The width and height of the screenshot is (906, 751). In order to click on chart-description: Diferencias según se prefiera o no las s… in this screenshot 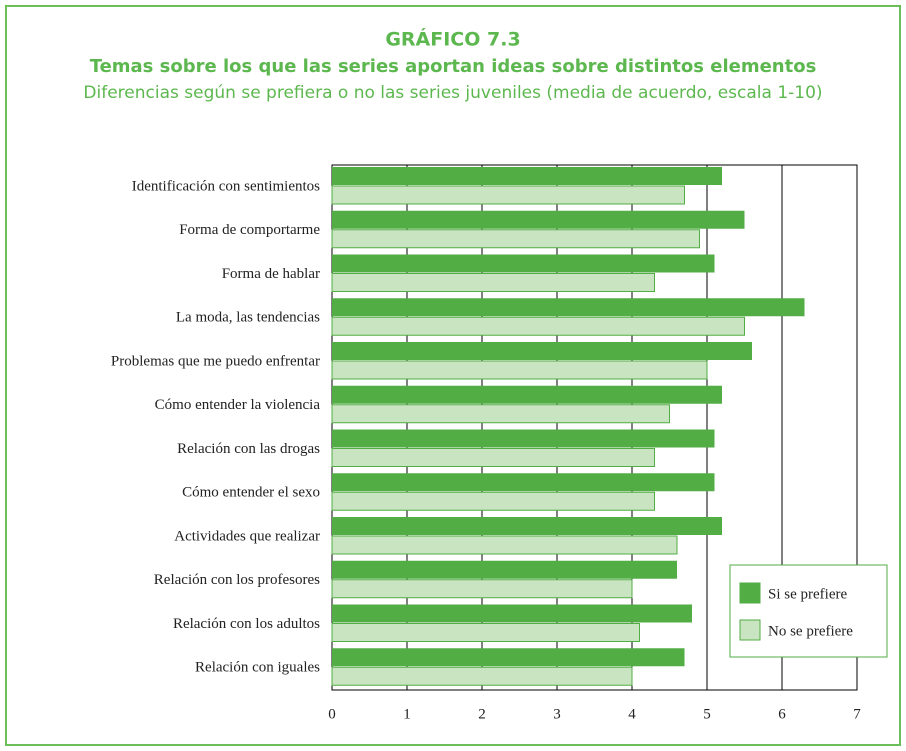, I will do `click(452, 93)`.